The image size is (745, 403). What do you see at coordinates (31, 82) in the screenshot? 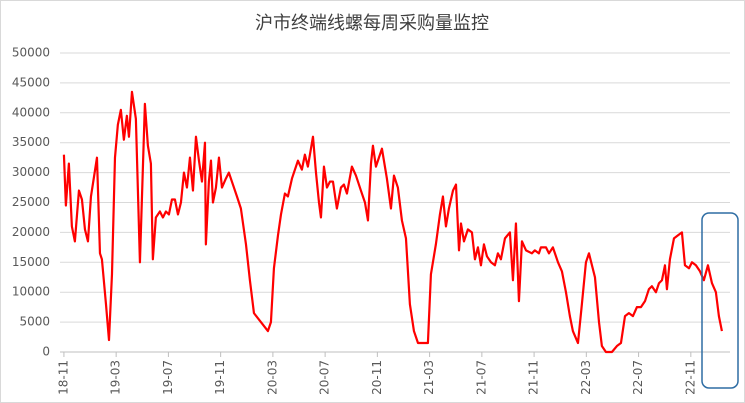
I see `y-tick-label: 45000` at bounding box center [31, 82].